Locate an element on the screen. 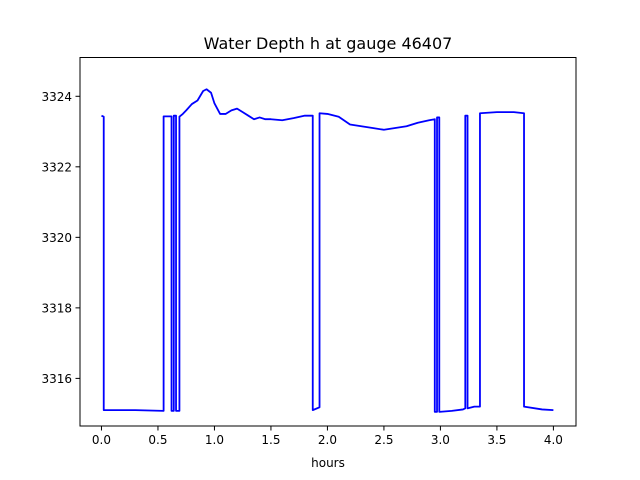  x-tick-label: 4.0 is located at coordinates (553, 440).